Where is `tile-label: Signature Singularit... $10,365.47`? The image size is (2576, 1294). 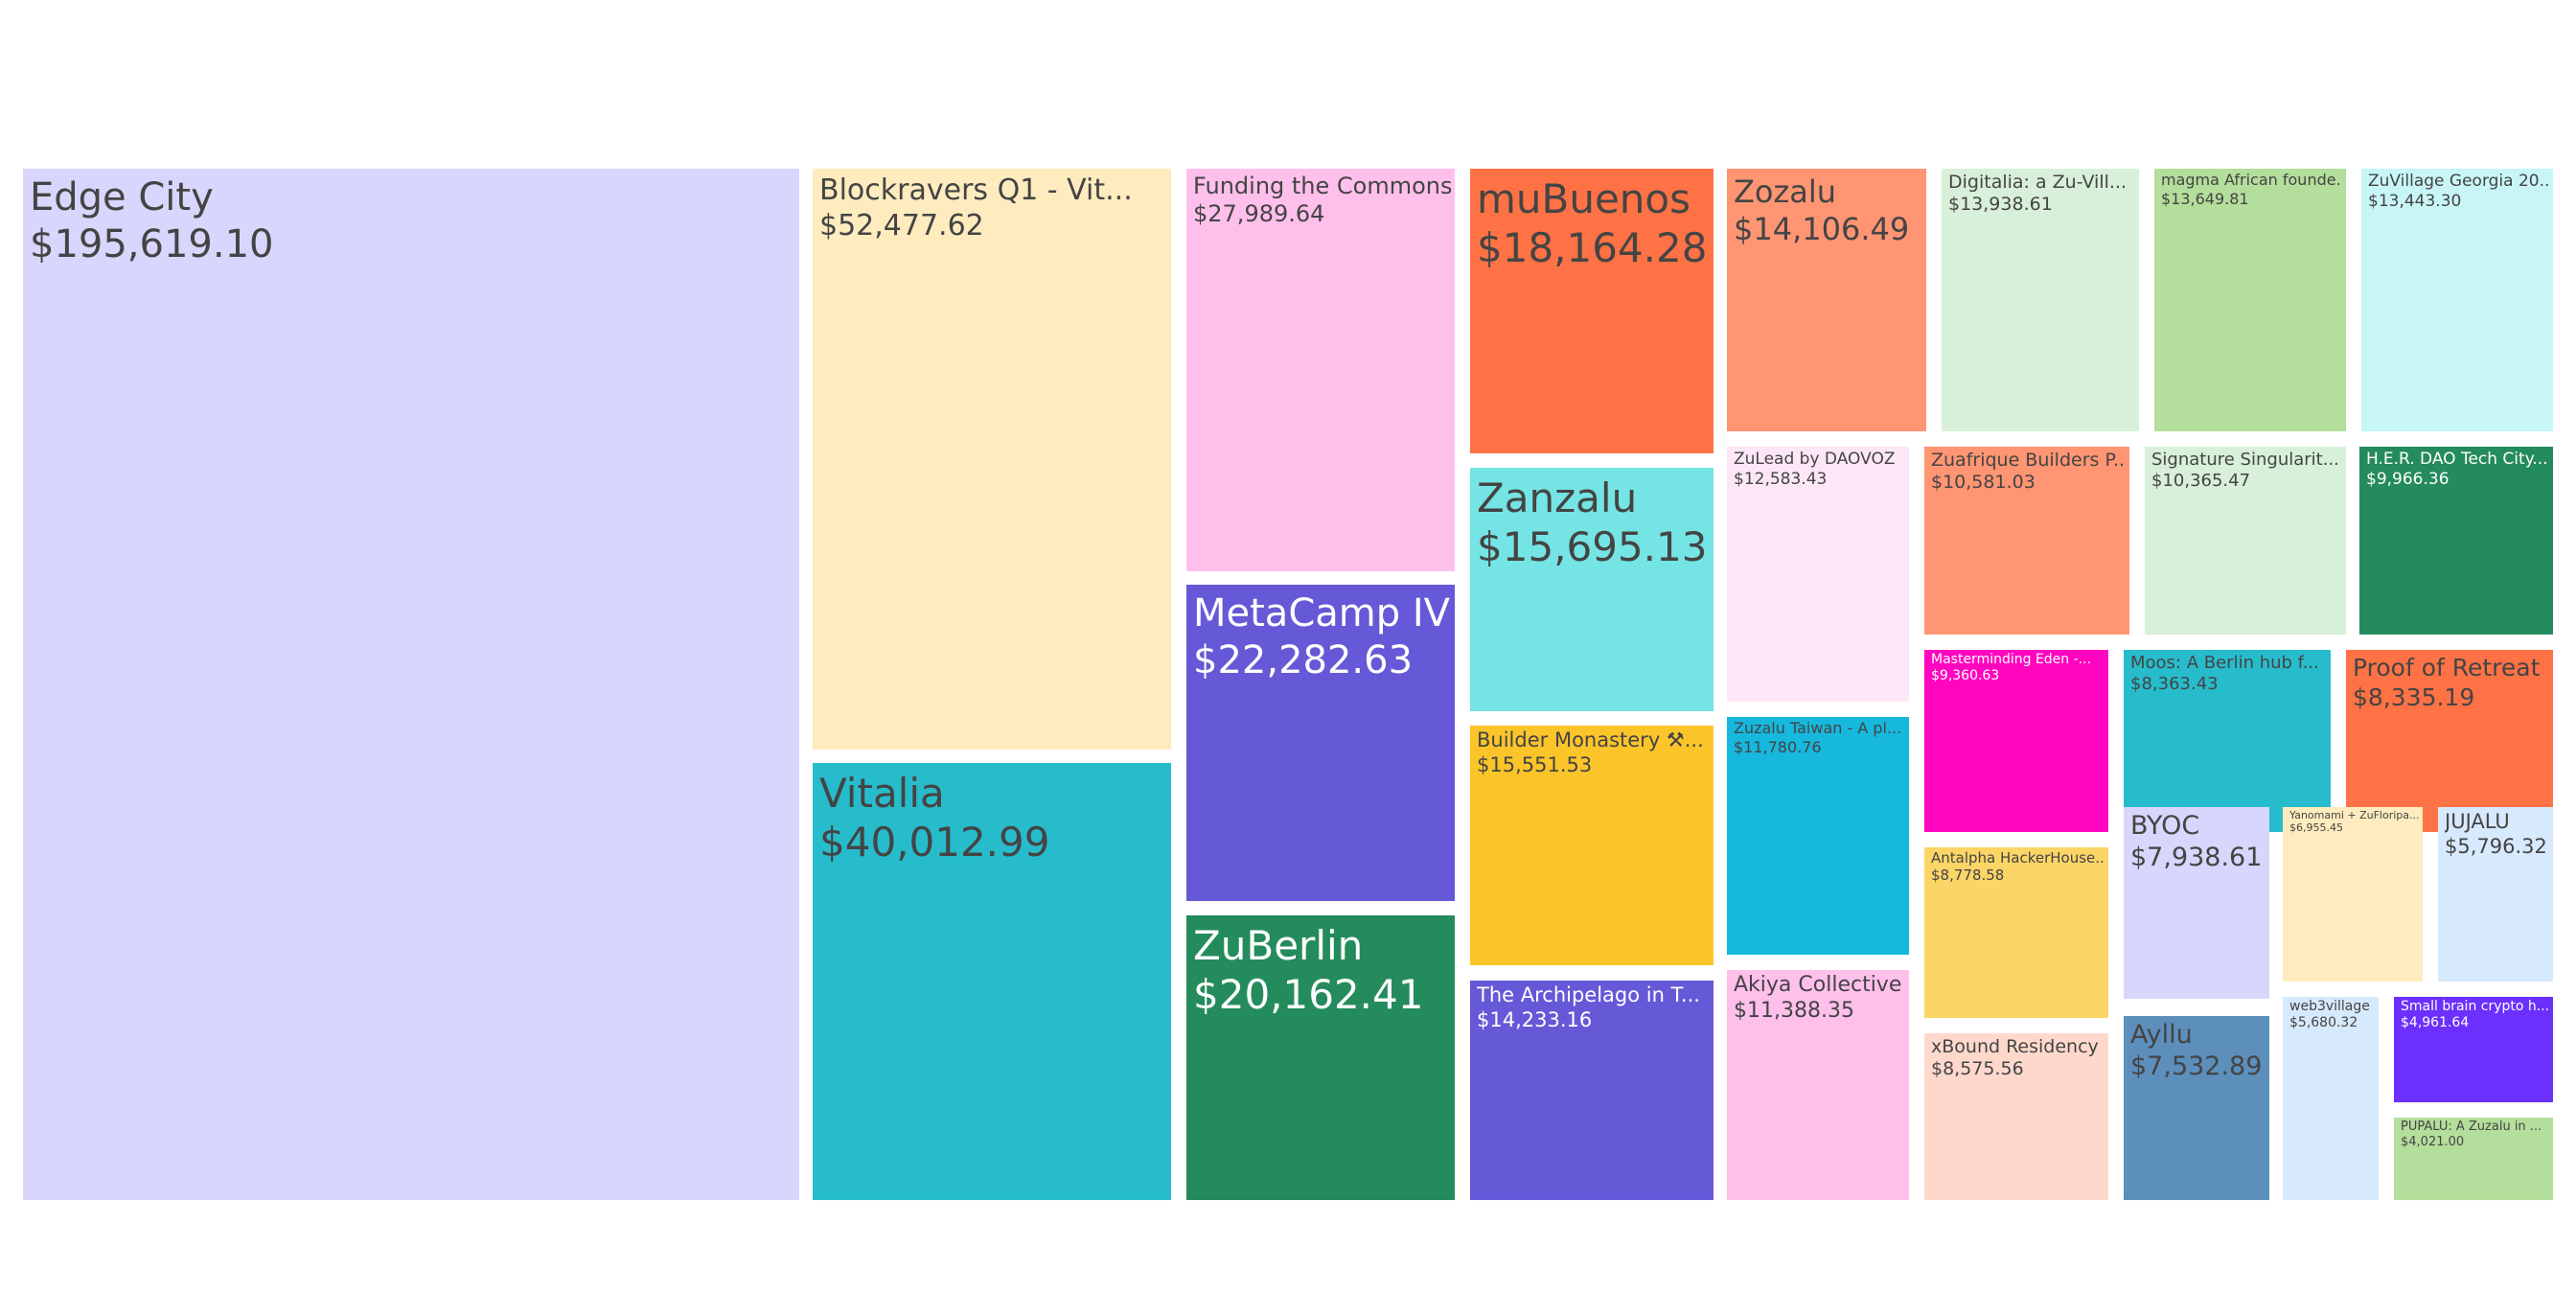 tile-label: Signature Singularit... $10,365.47 is located at coordinates (2246, 471).